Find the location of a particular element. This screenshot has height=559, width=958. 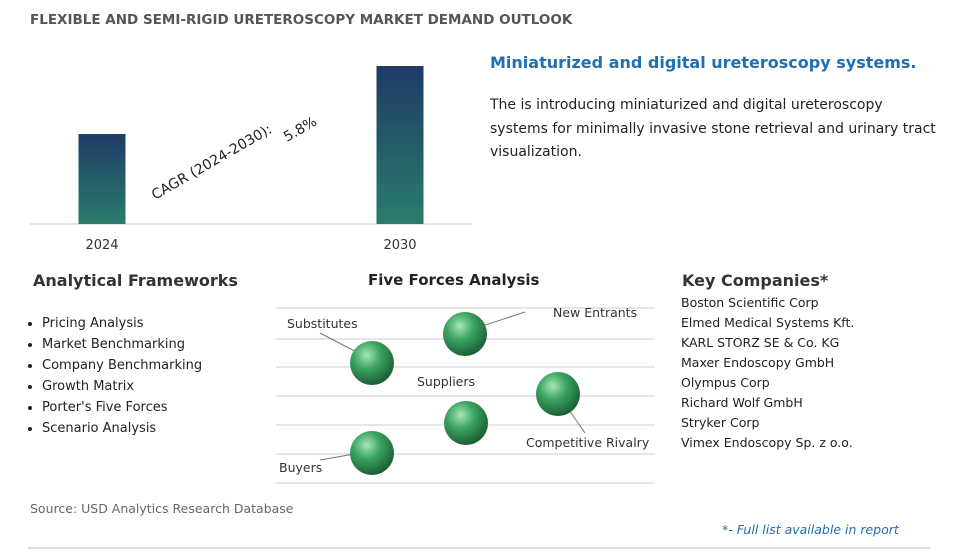

list-item: KARL STORZ SE & Co. KG is located at coordinates (760, 342).